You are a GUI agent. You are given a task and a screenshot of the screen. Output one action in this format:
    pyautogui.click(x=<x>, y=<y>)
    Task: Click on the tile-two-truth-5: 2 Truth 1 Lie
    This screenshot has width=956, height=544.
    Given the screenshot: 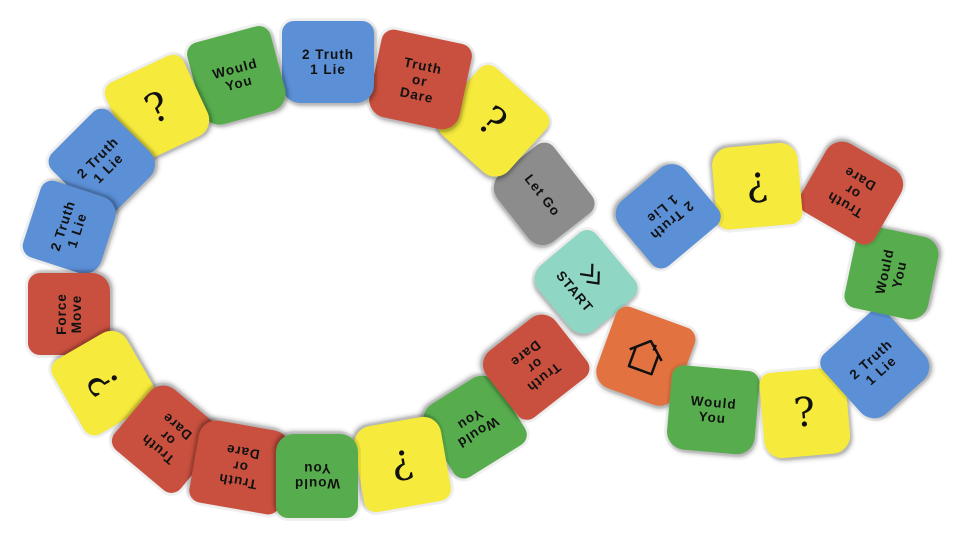 What is the action you would take?
    pyautogui.click(x=667, y=215)
    